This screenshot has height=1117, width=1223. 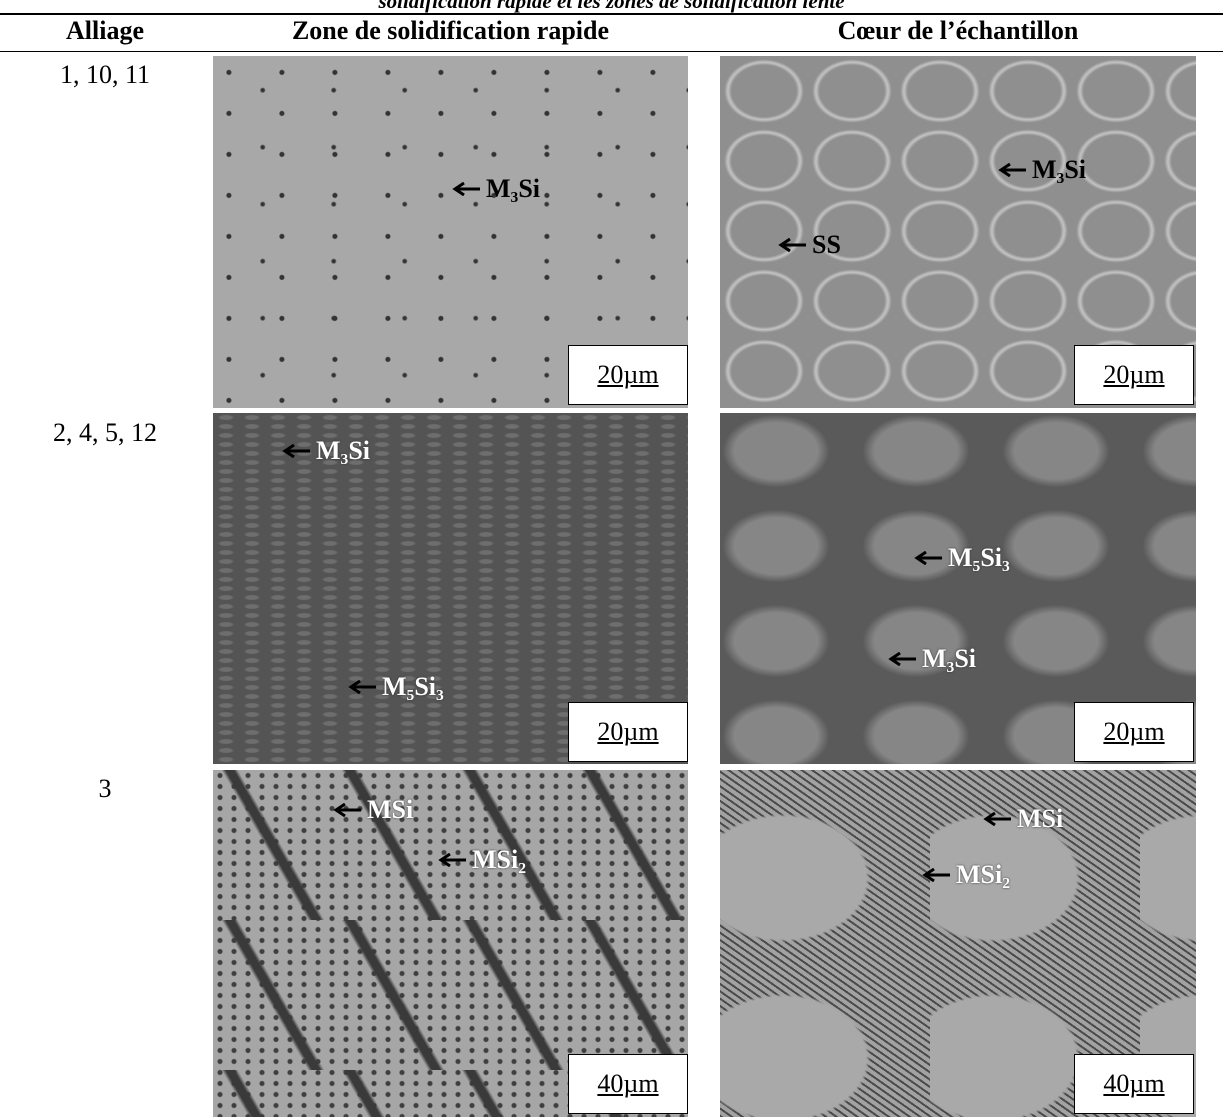 I want to click on alloy-label: 1, 10, 11, so click(x=105, y=74).